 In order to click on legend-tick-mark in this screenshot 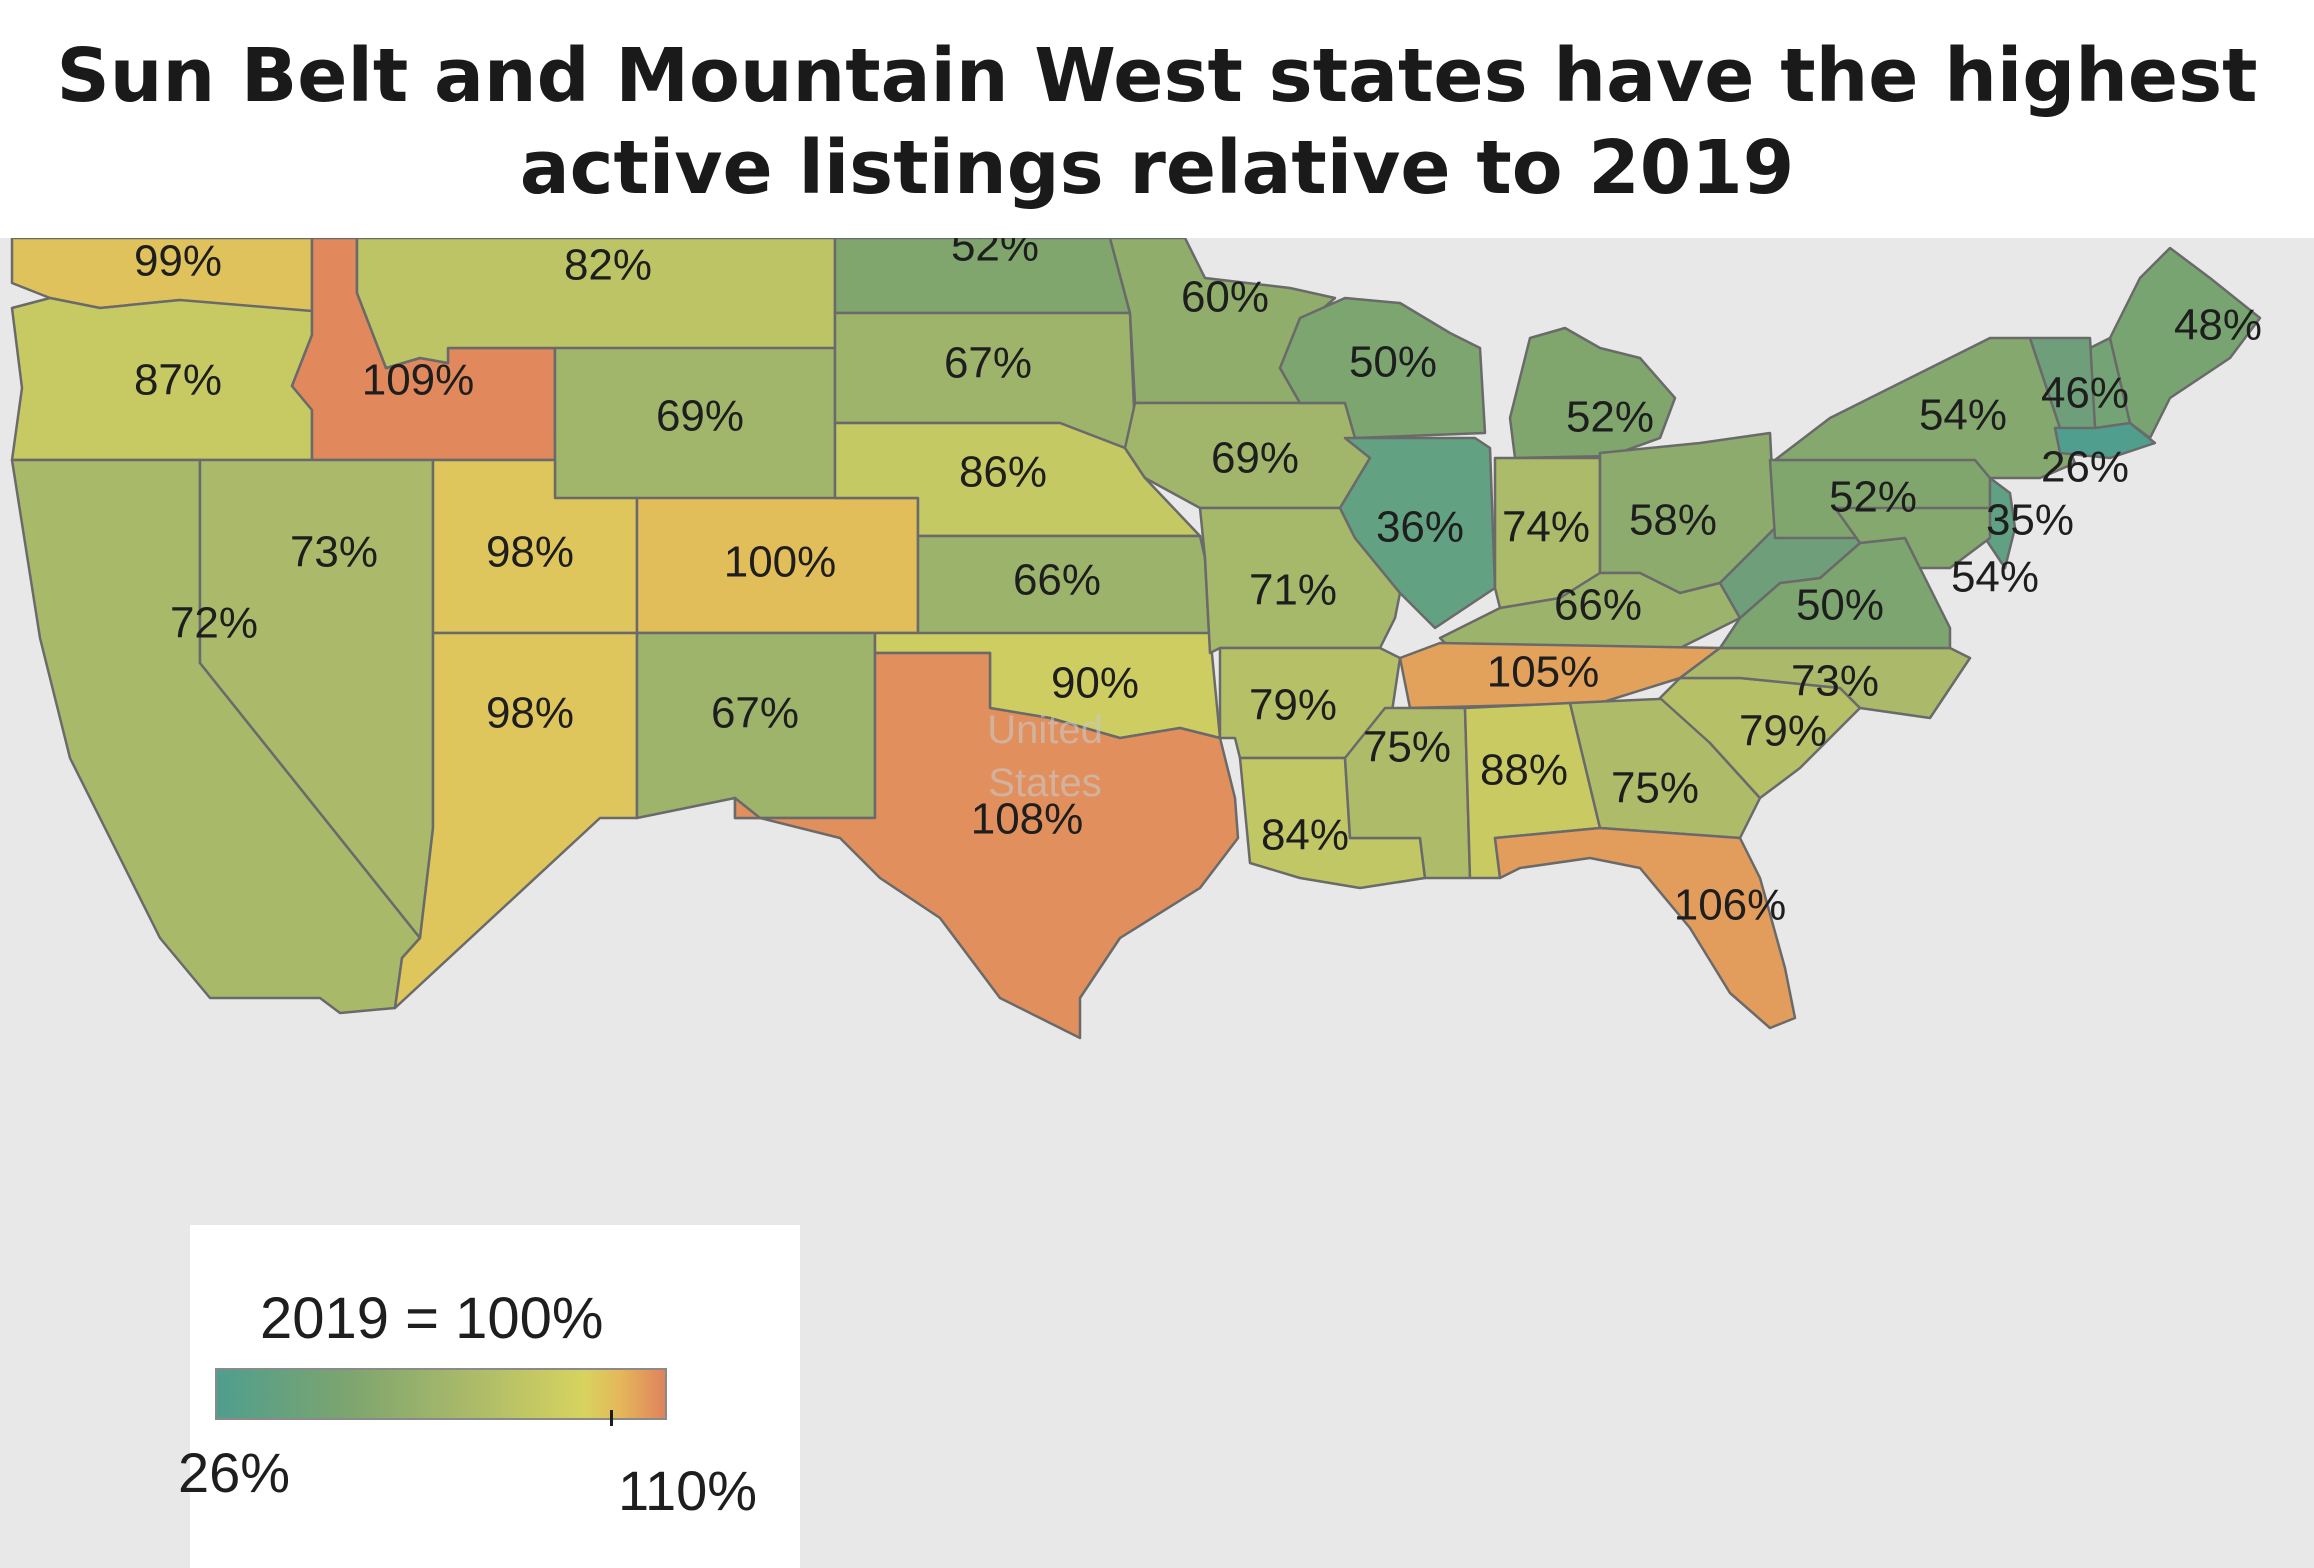, I will do `click(611, 1418)`.